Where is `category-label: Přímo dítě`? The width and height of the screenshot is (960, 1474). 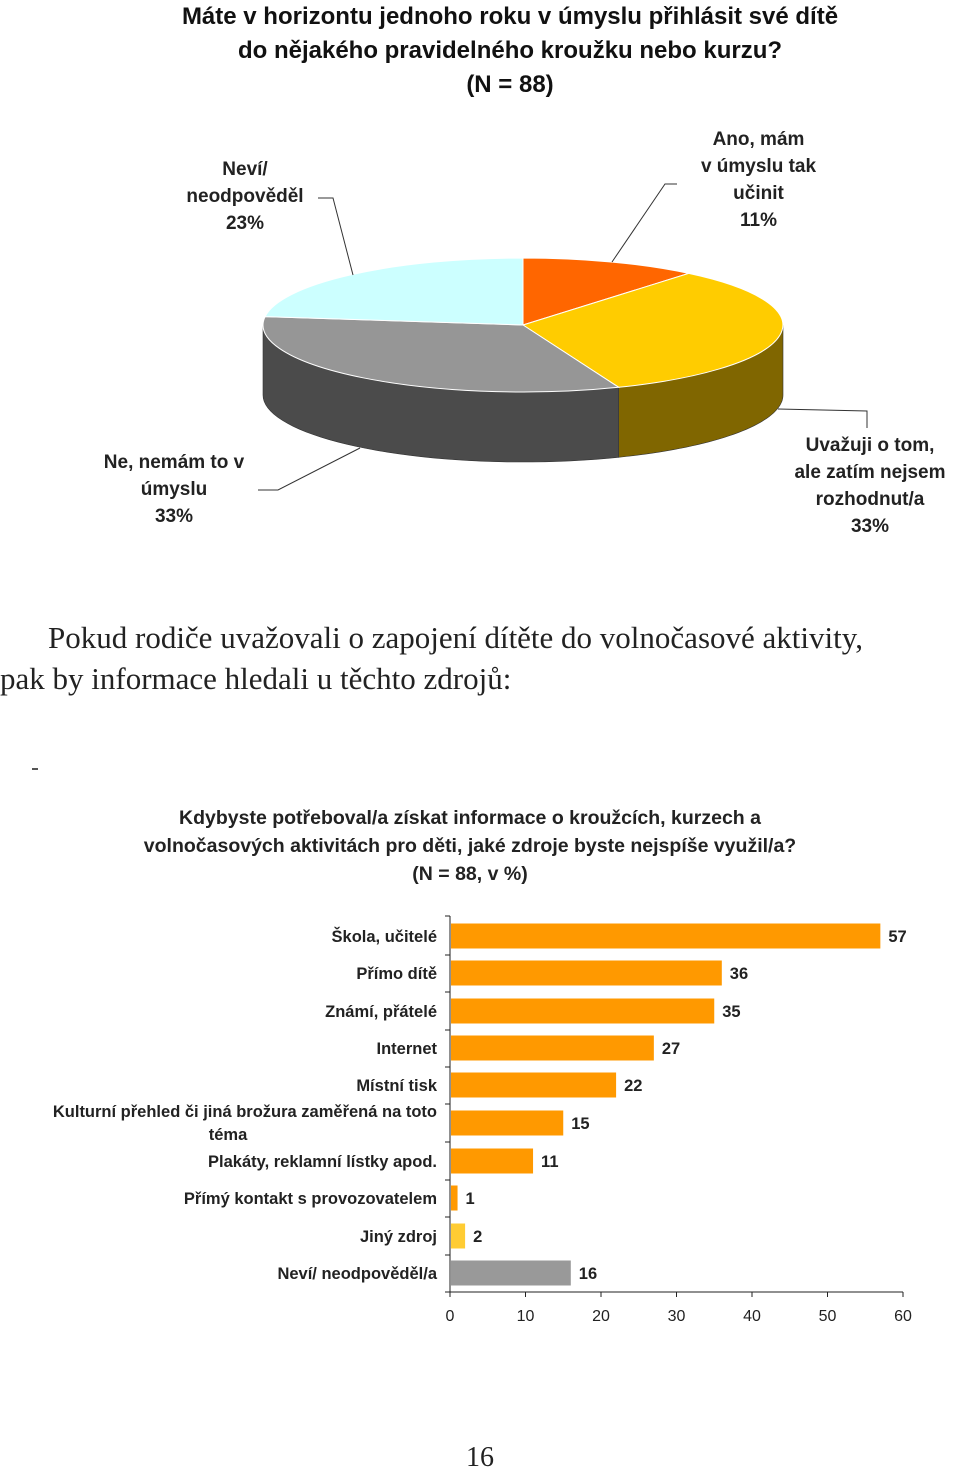 category-label: Přímo dítě is located at coordinates (396, 974).